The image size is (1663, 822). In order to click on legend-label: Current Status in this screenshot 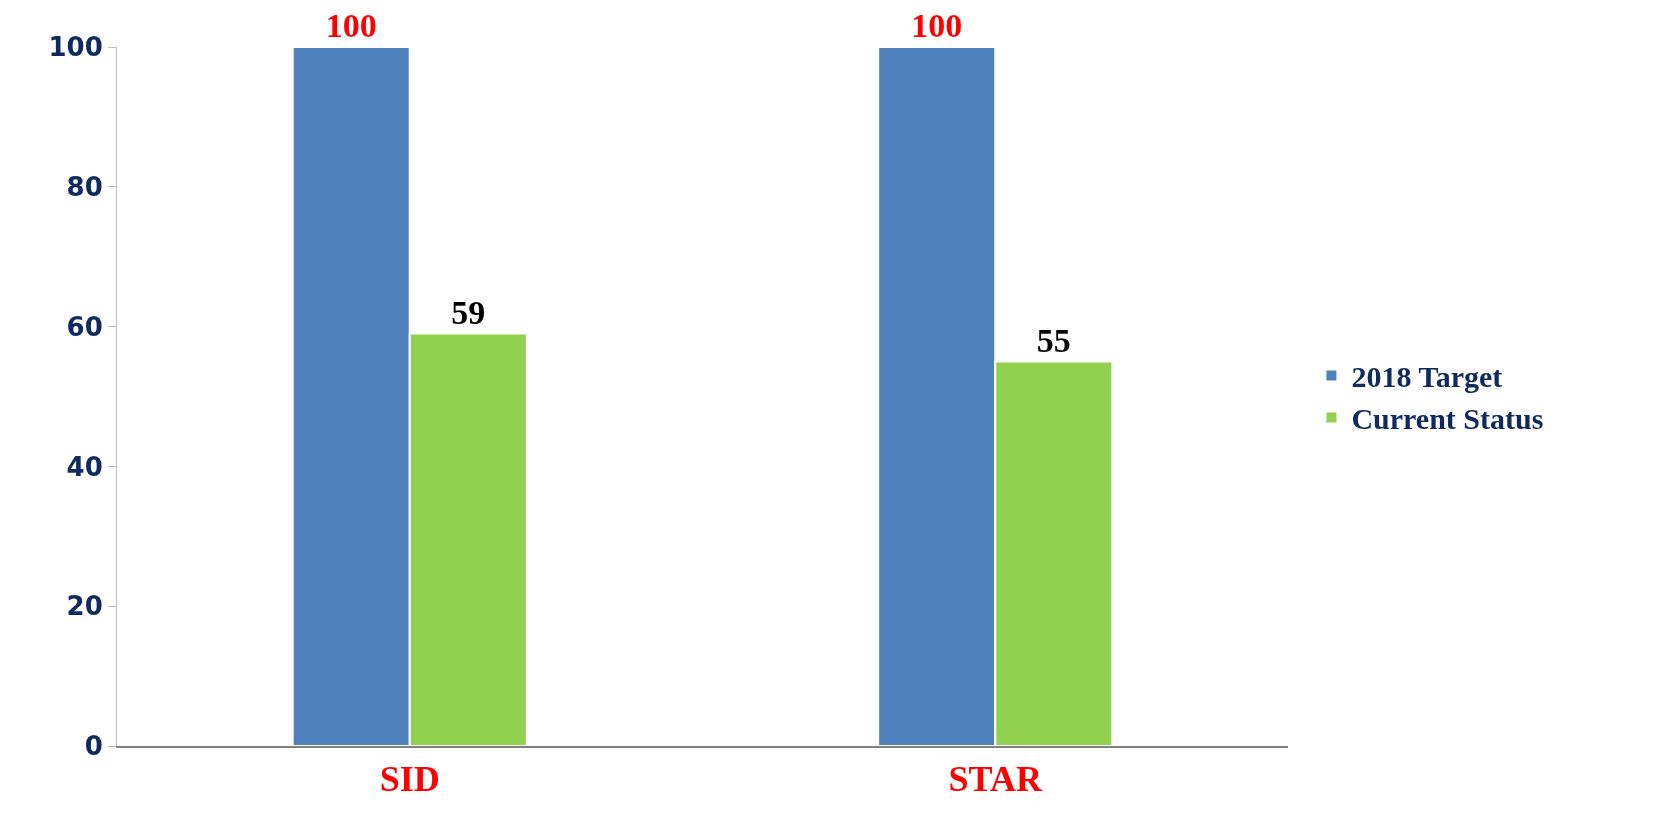, I will do `click(1447, 419)`.